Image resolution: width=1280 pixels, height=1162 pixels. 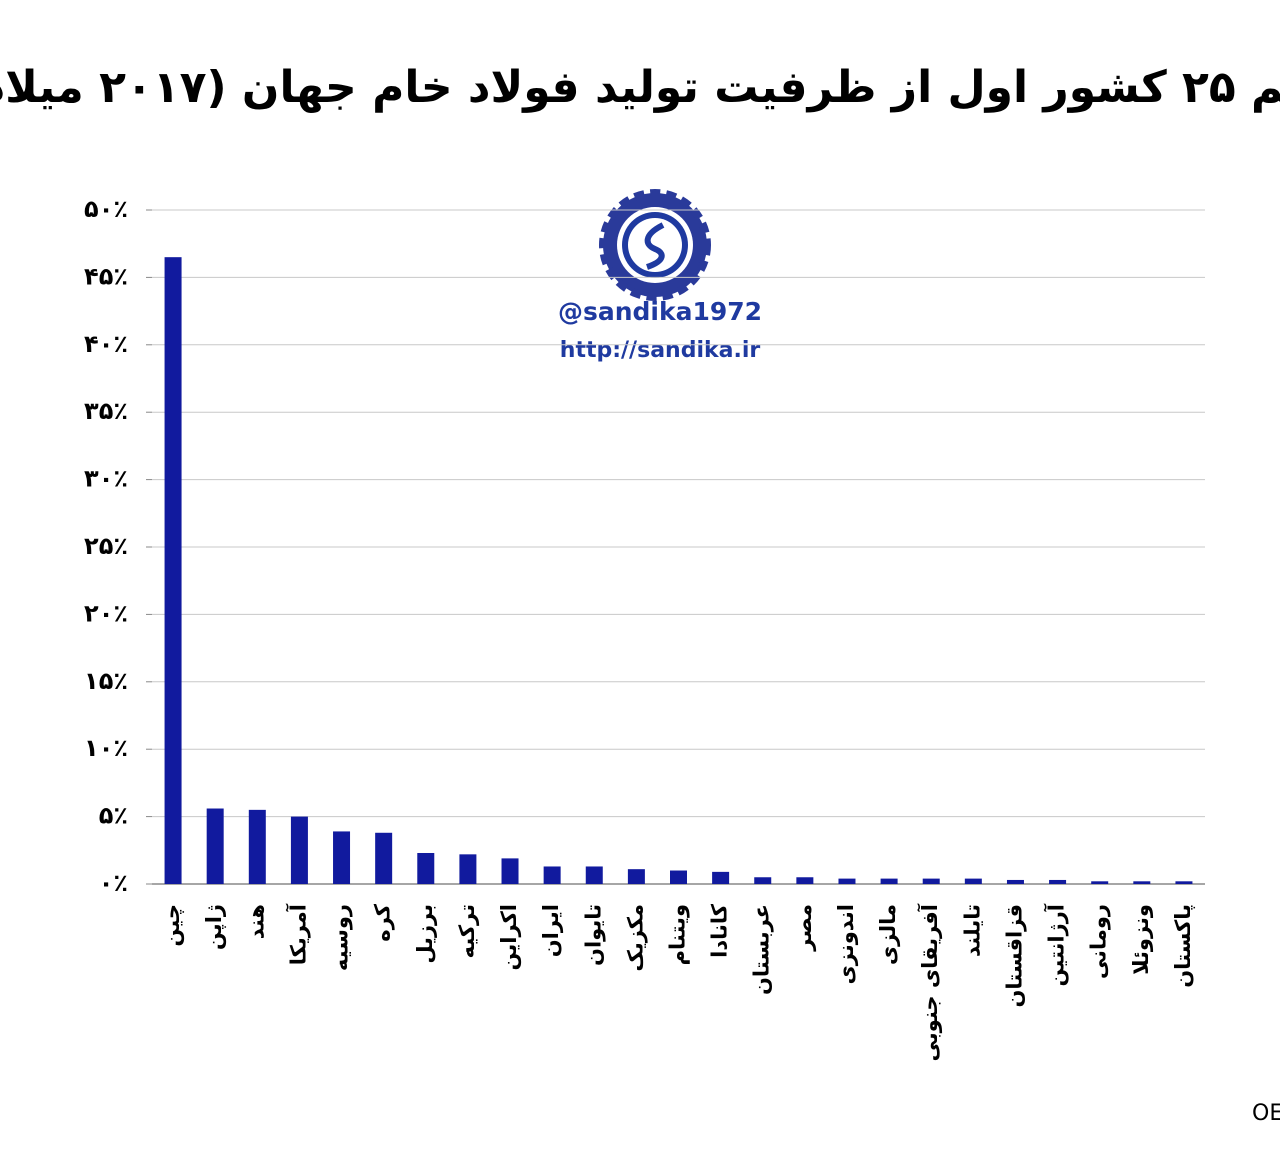 What do you see at coordinates (106, 276) in the screenshot?
I see `y-tick-label: ۴۵٪` at bounding box center [106, 276].